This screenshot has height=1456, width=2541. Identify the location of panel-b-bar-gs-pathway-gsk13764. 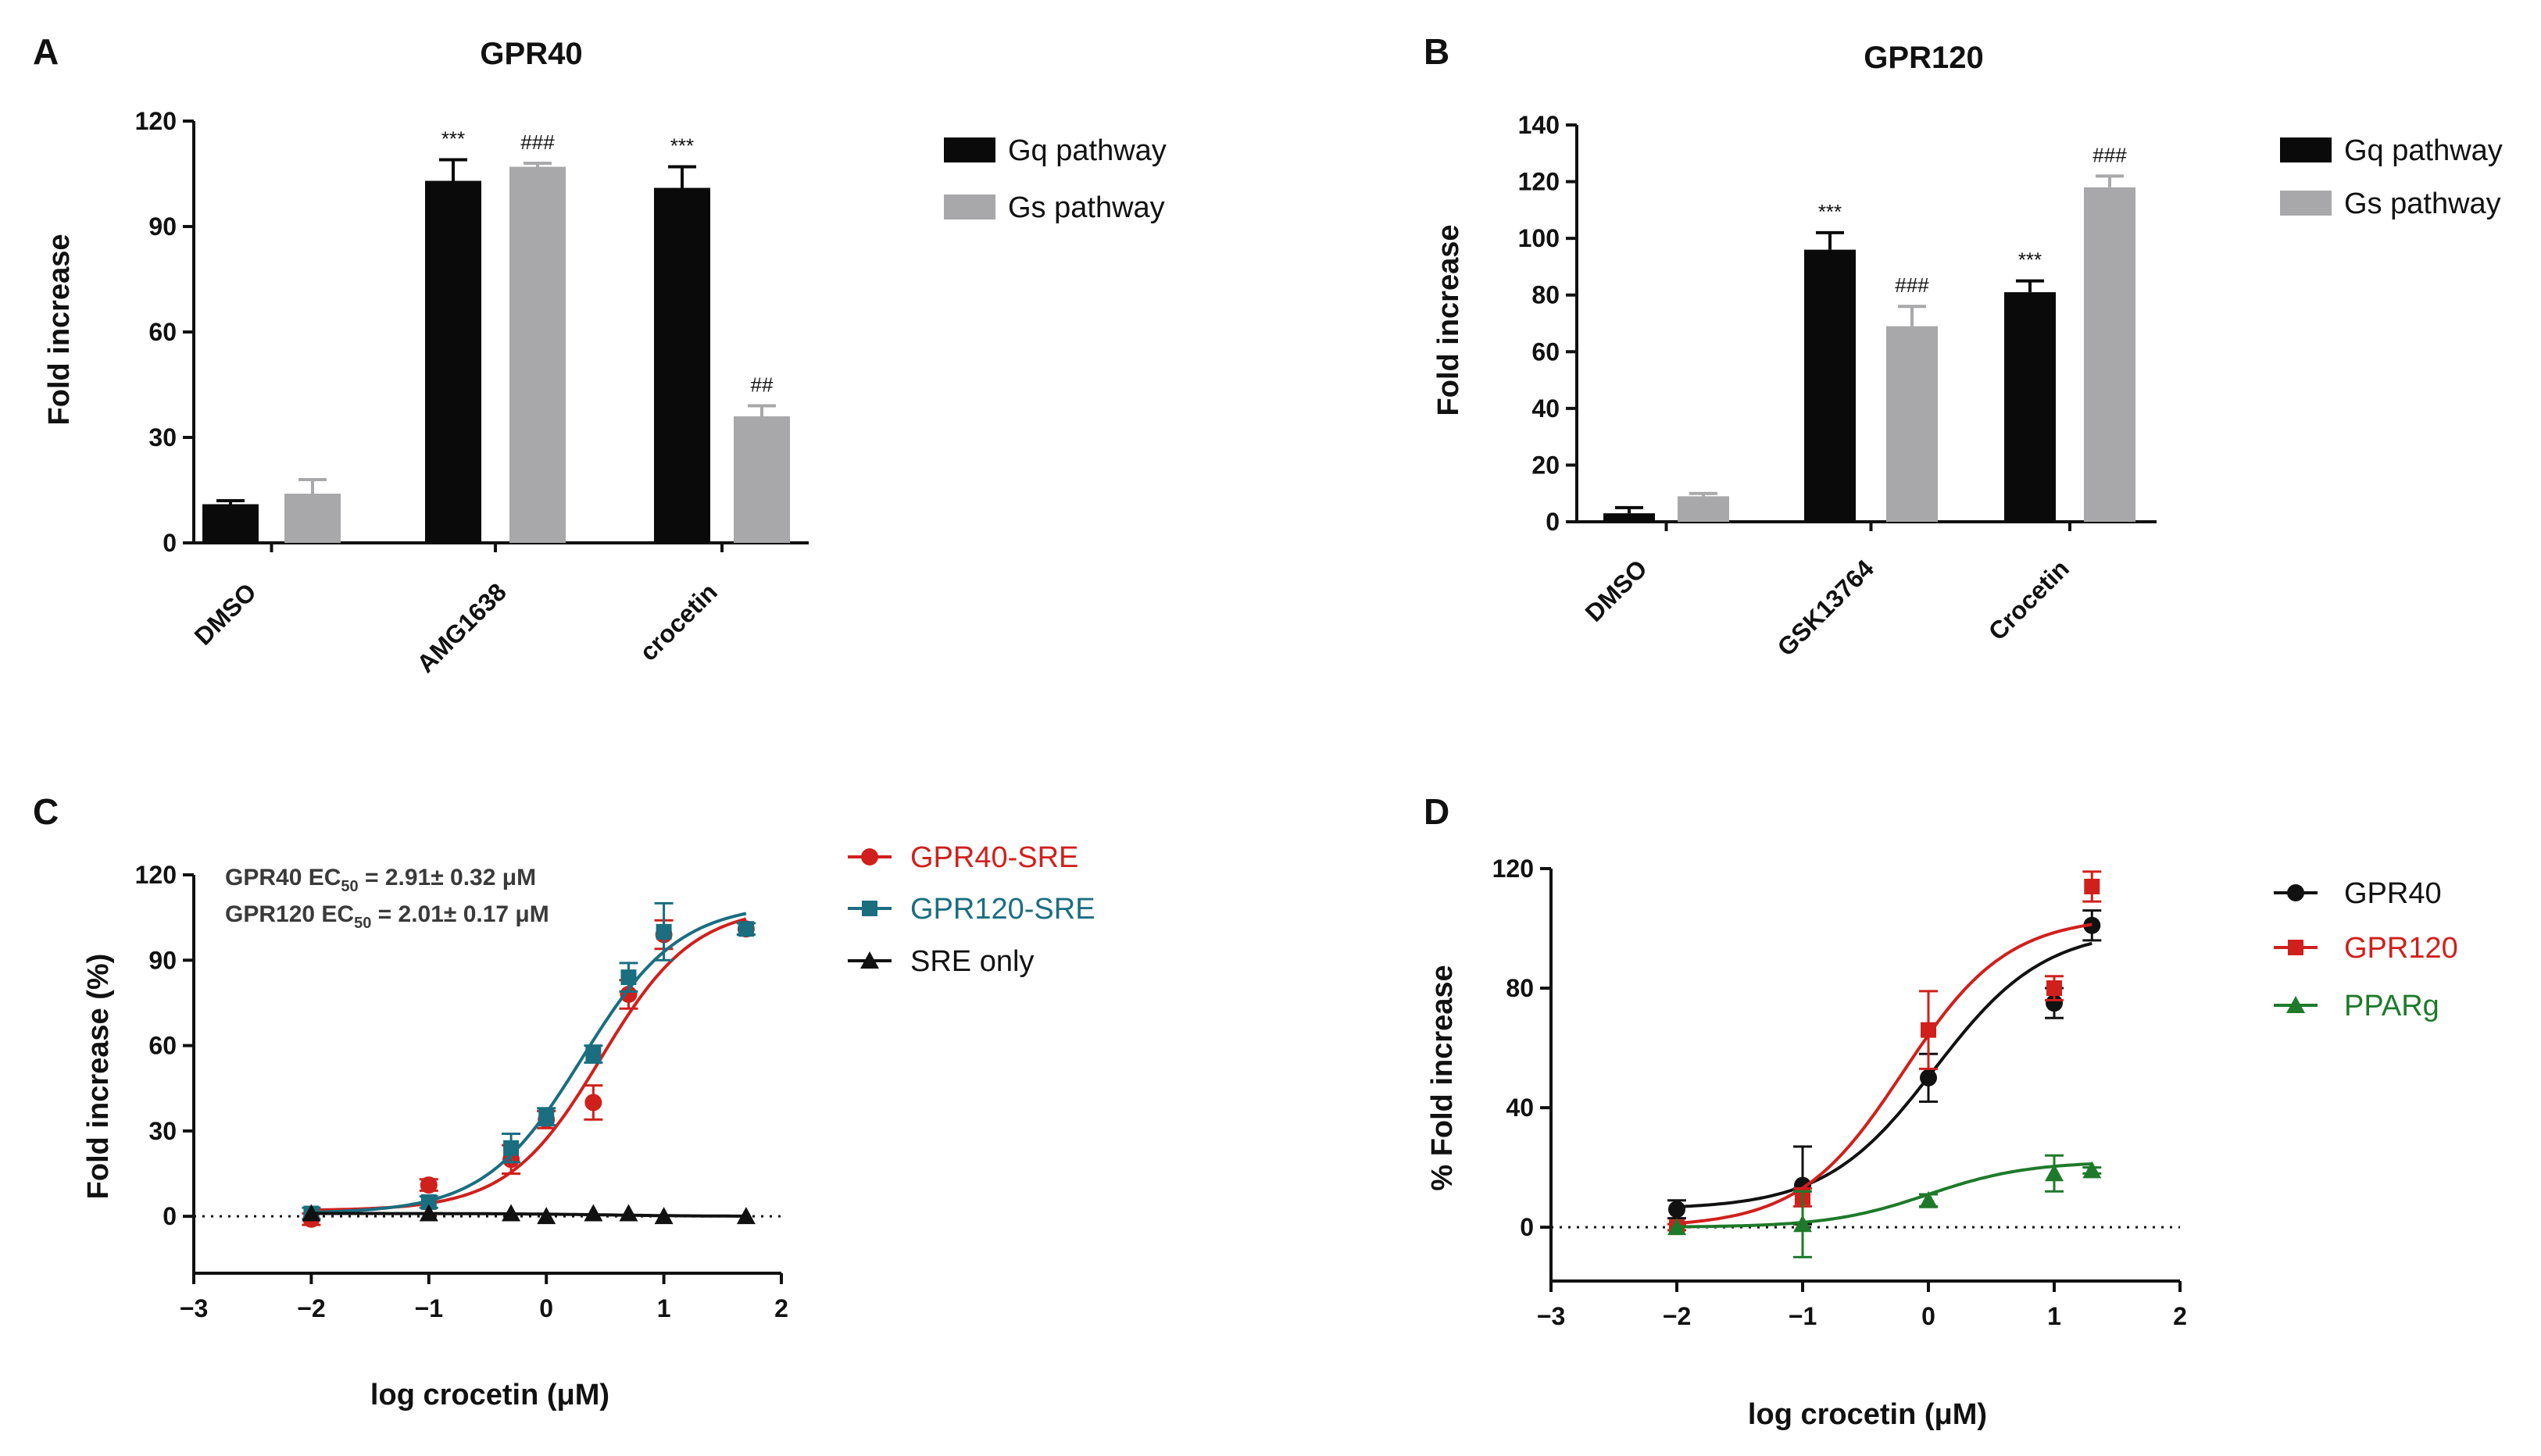
(1912, 424).